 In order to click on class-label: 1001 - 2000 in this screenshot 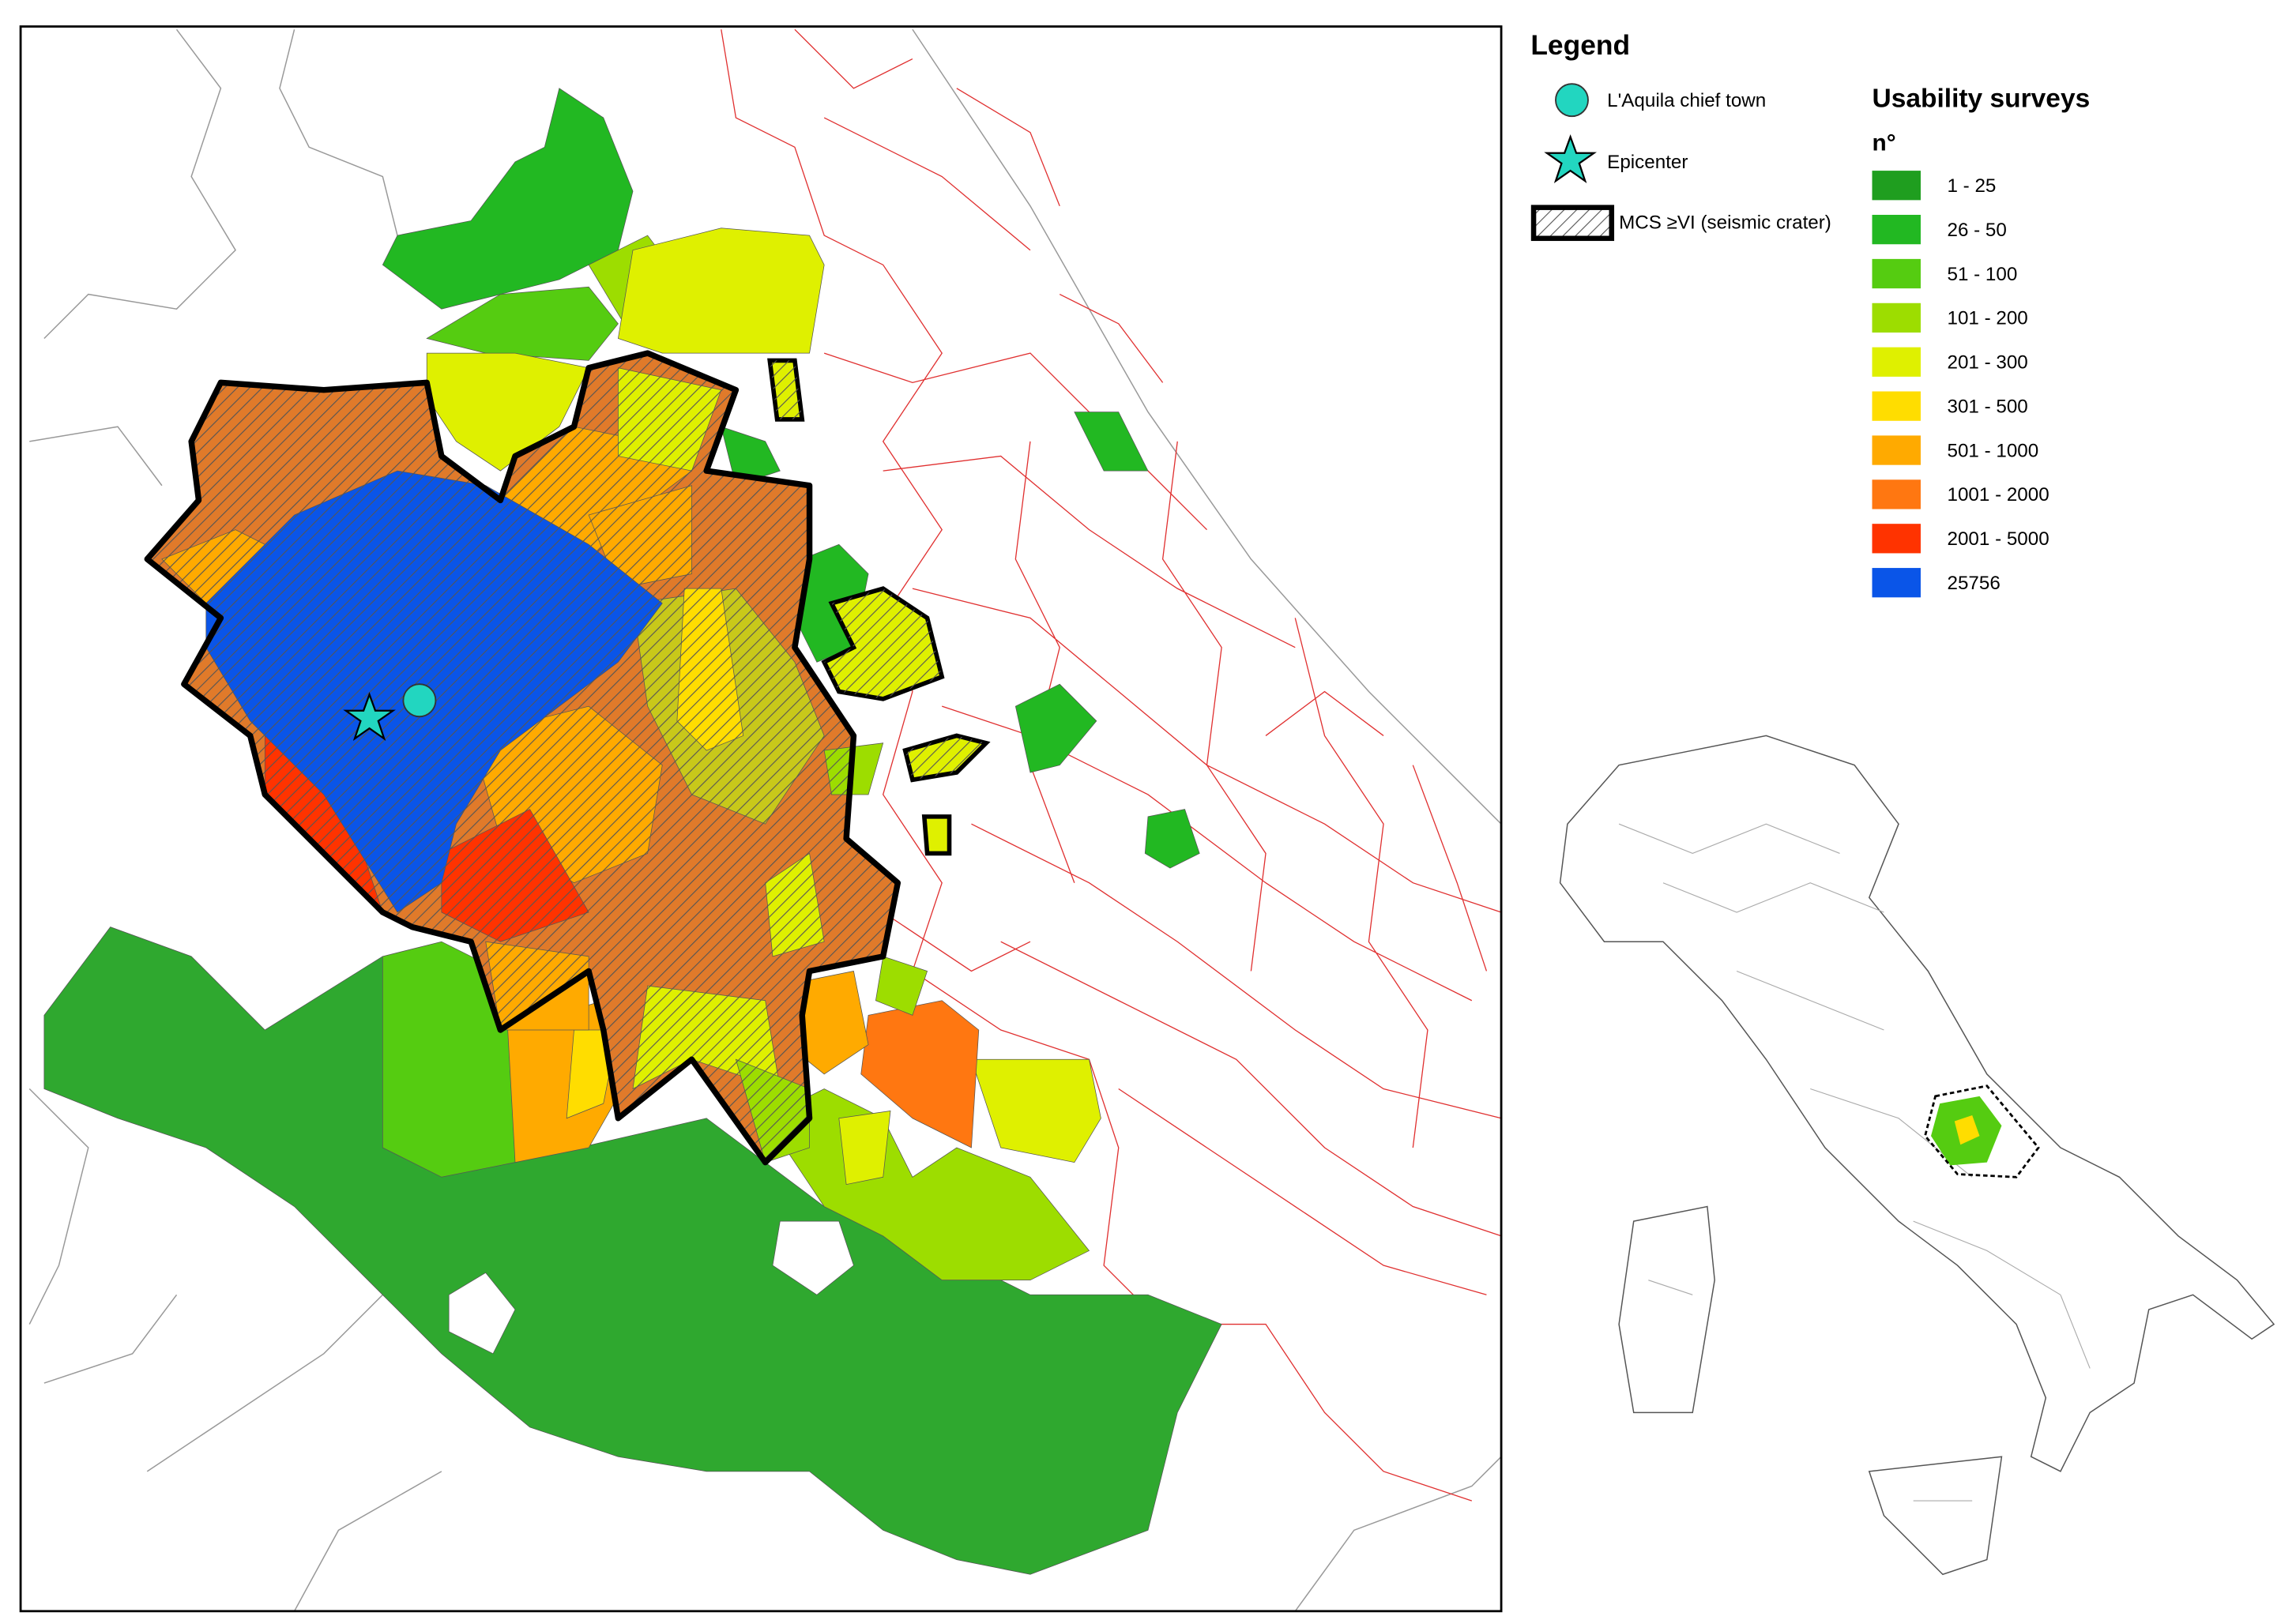, I will do `click(1998, 495)`.